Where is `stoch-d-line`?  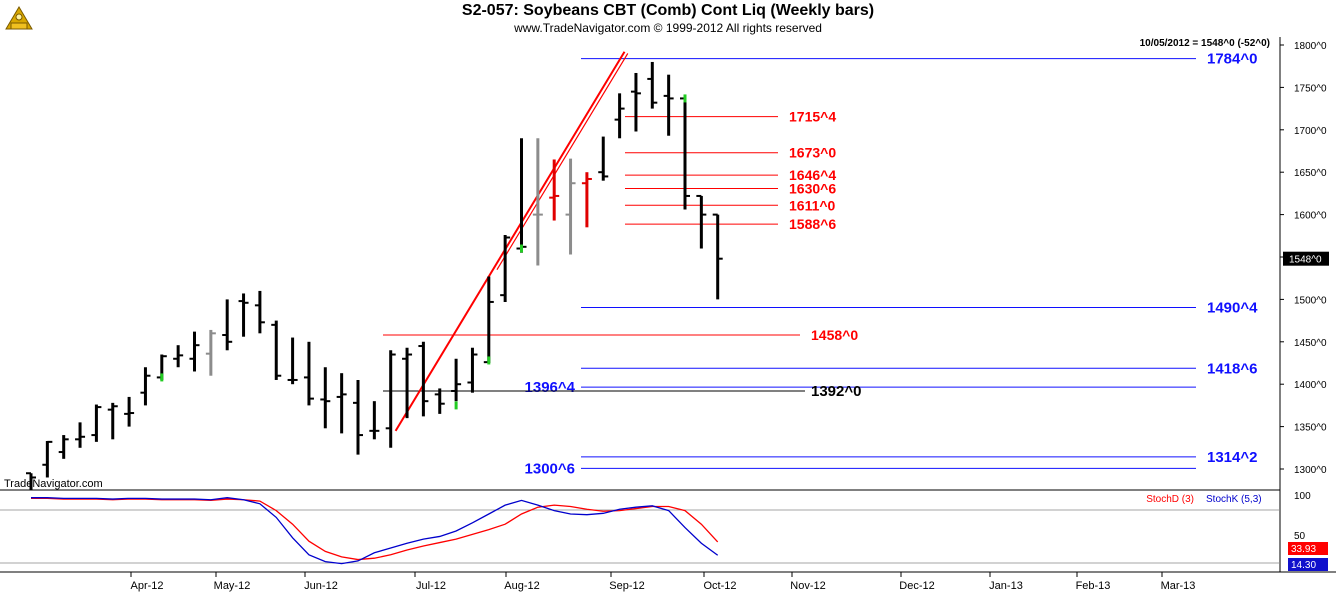
stoch-d-line is located at coordinates (375, 529).